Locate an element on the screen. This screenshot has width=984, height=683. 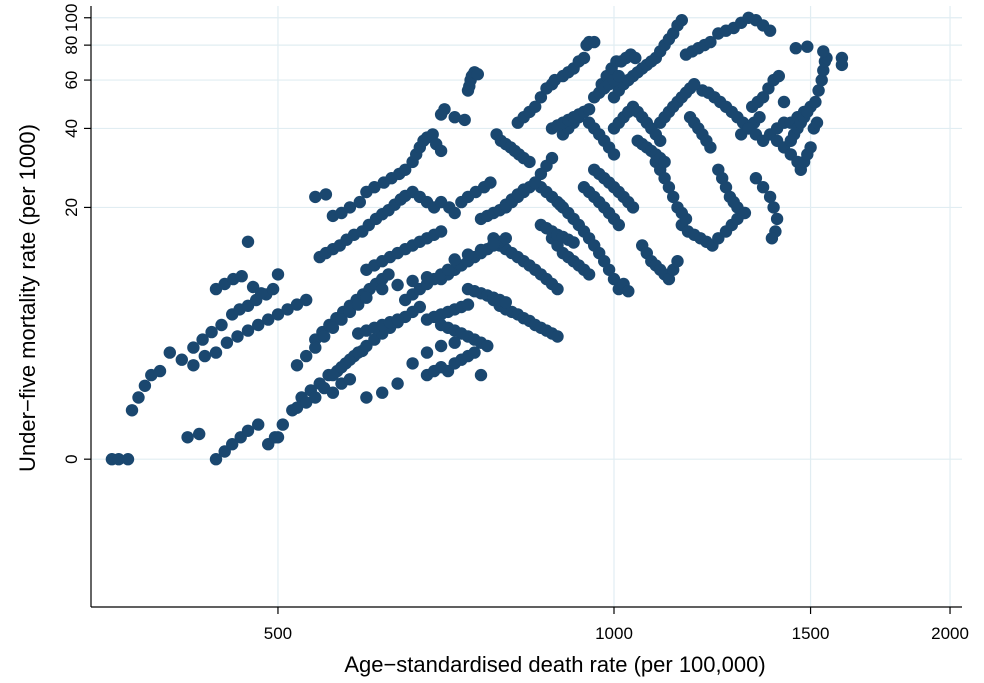
y-tick-label: 100 is located at coordinates (71, 18).